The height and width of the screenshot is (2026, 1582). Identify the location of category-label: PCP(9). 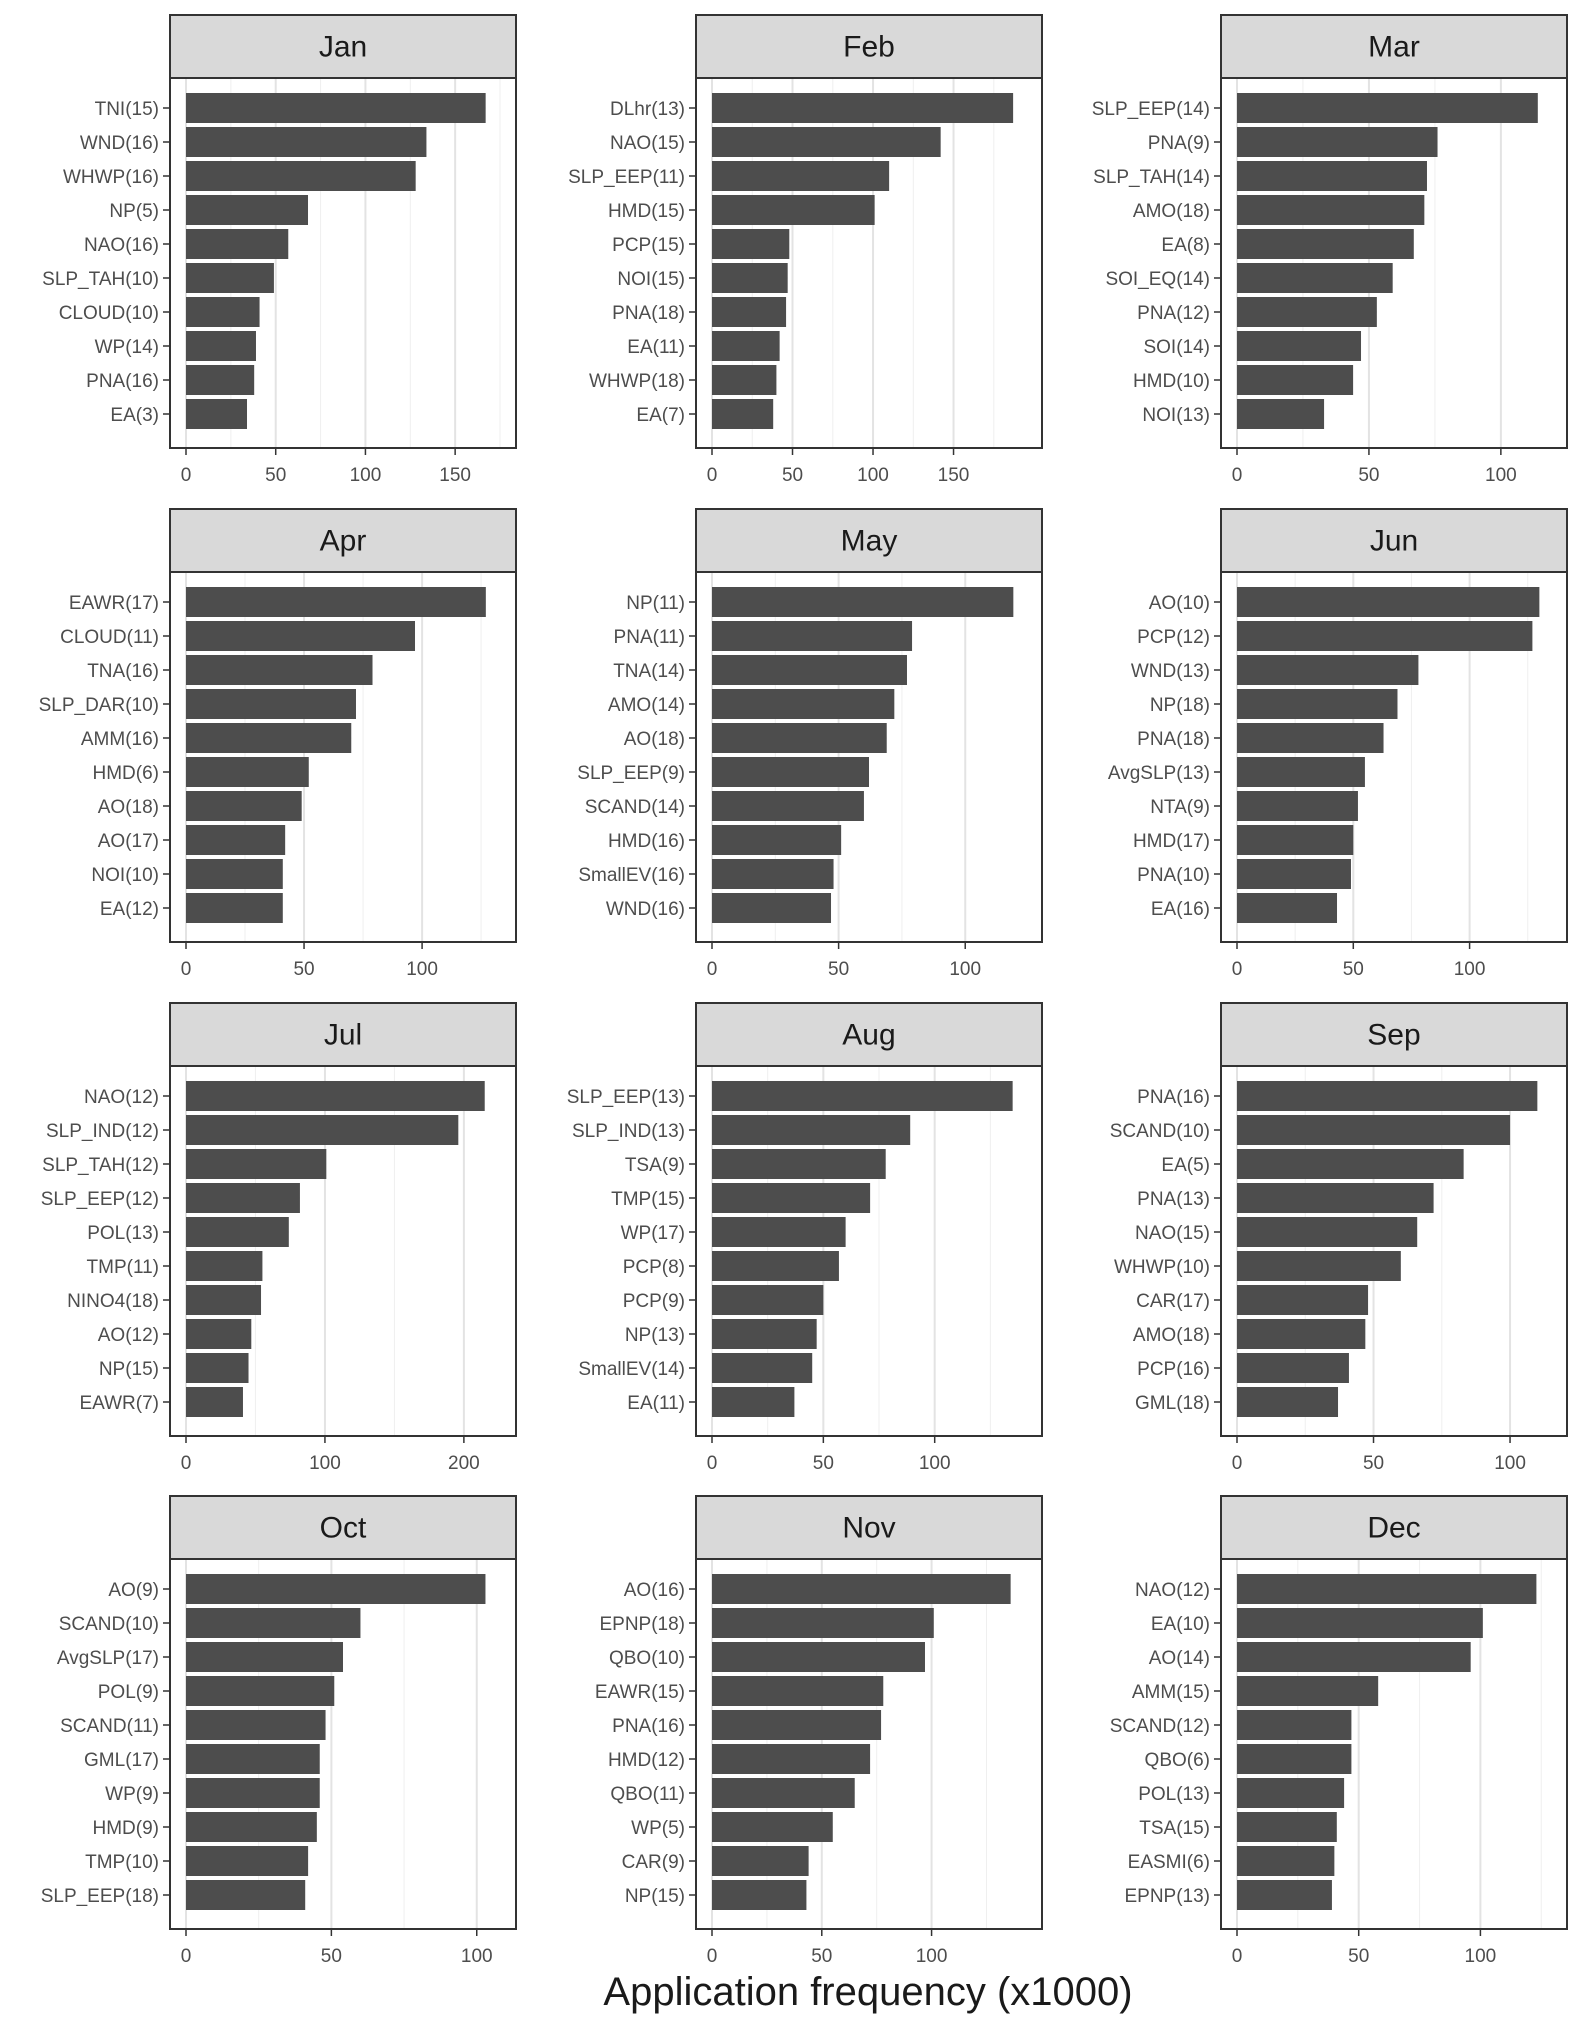
(654, 1301).